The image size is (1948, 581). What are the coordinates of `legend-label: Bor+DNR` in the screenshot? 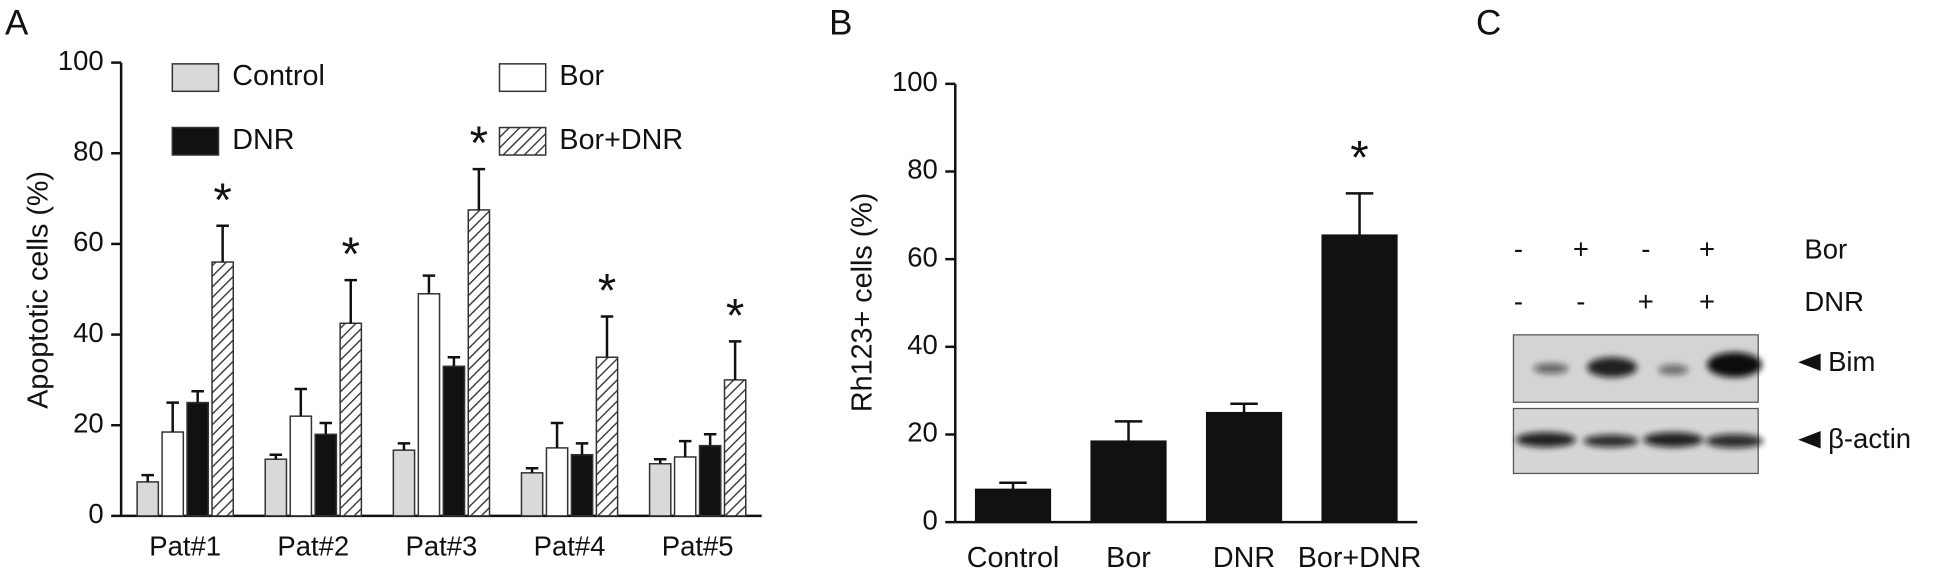 It's located at (621, 140).